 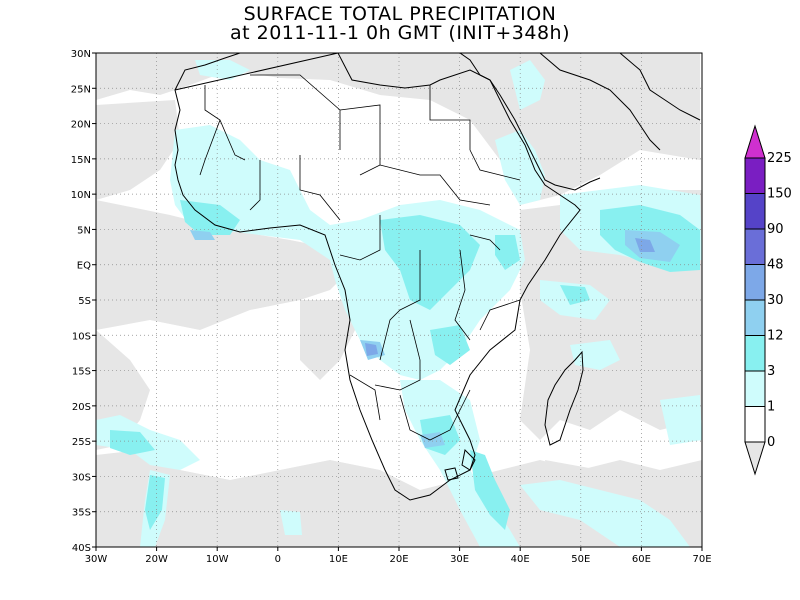 I want to click on lesotho, so click(x=451, y=474).